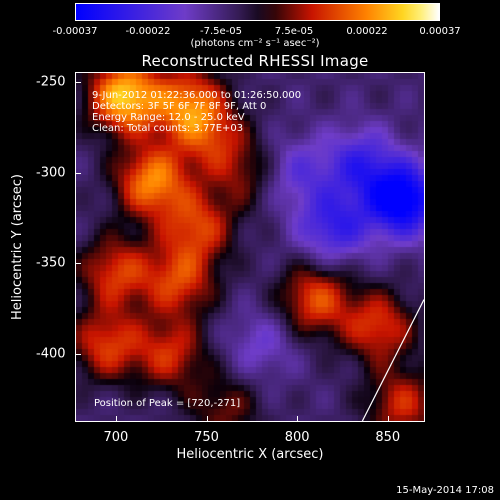  Describe the element at coordinates (167, 403) in the screenshot. I see `peak-position-text: Position of Peak = [720,-271]` at that location.